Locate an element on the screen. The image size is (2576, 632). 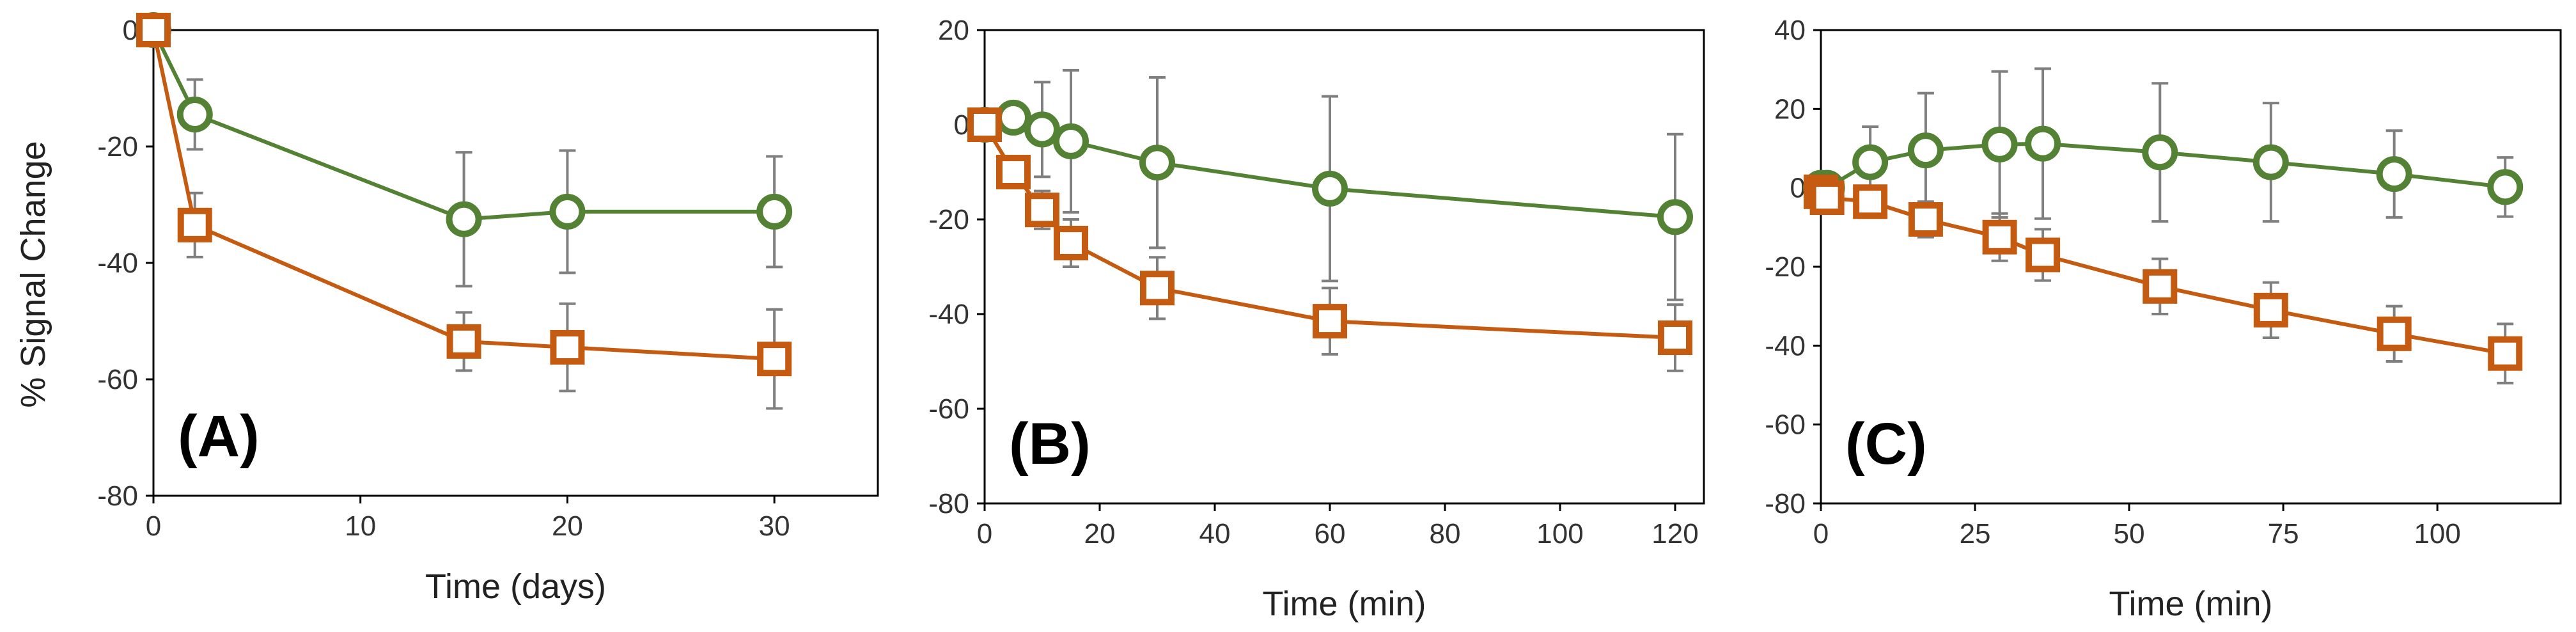
x-tick-label: 10 is located at coordinates (360, 526).